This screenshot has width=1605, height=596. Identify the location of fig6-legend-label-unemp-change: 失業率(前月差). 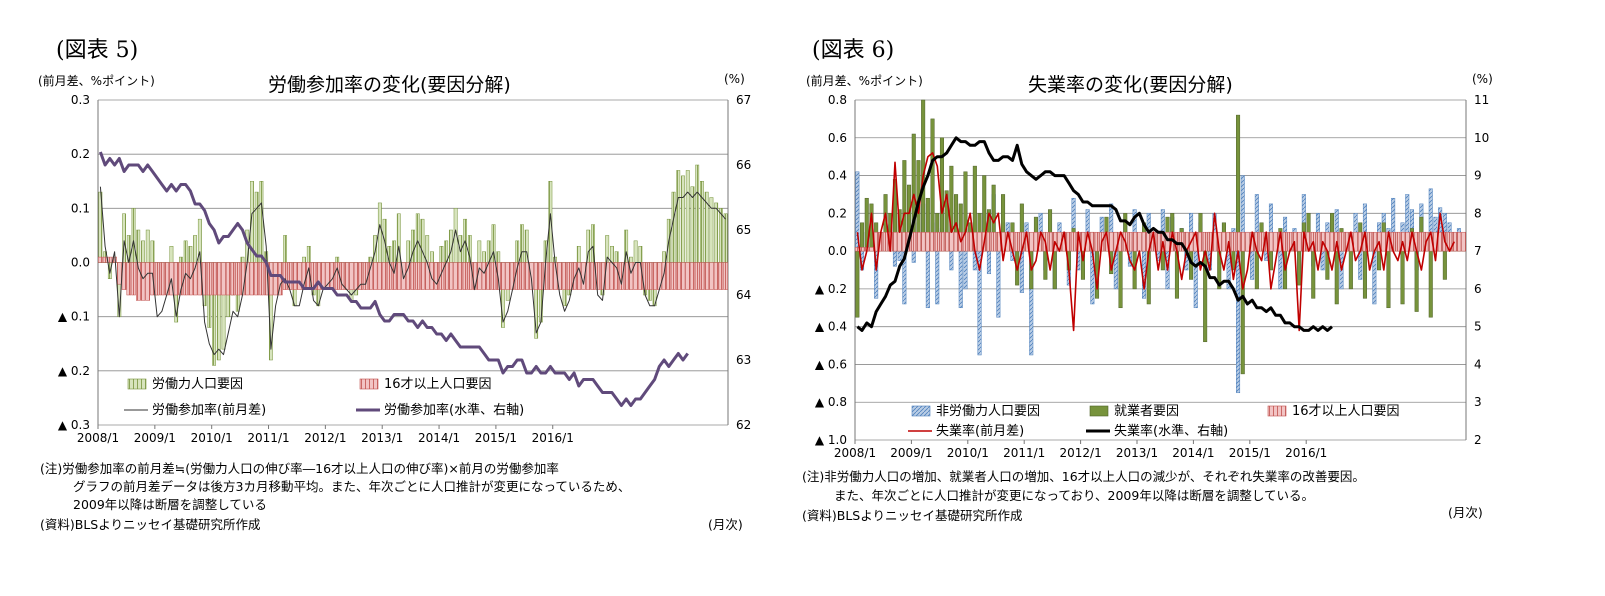
(980, 431).